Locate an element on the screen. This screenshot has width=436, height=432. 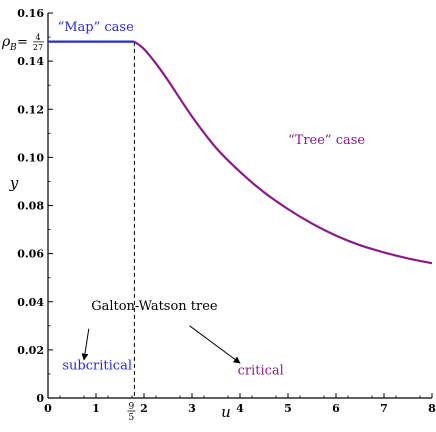
rho-b-subscript: B is located at coordinates (13, 48).